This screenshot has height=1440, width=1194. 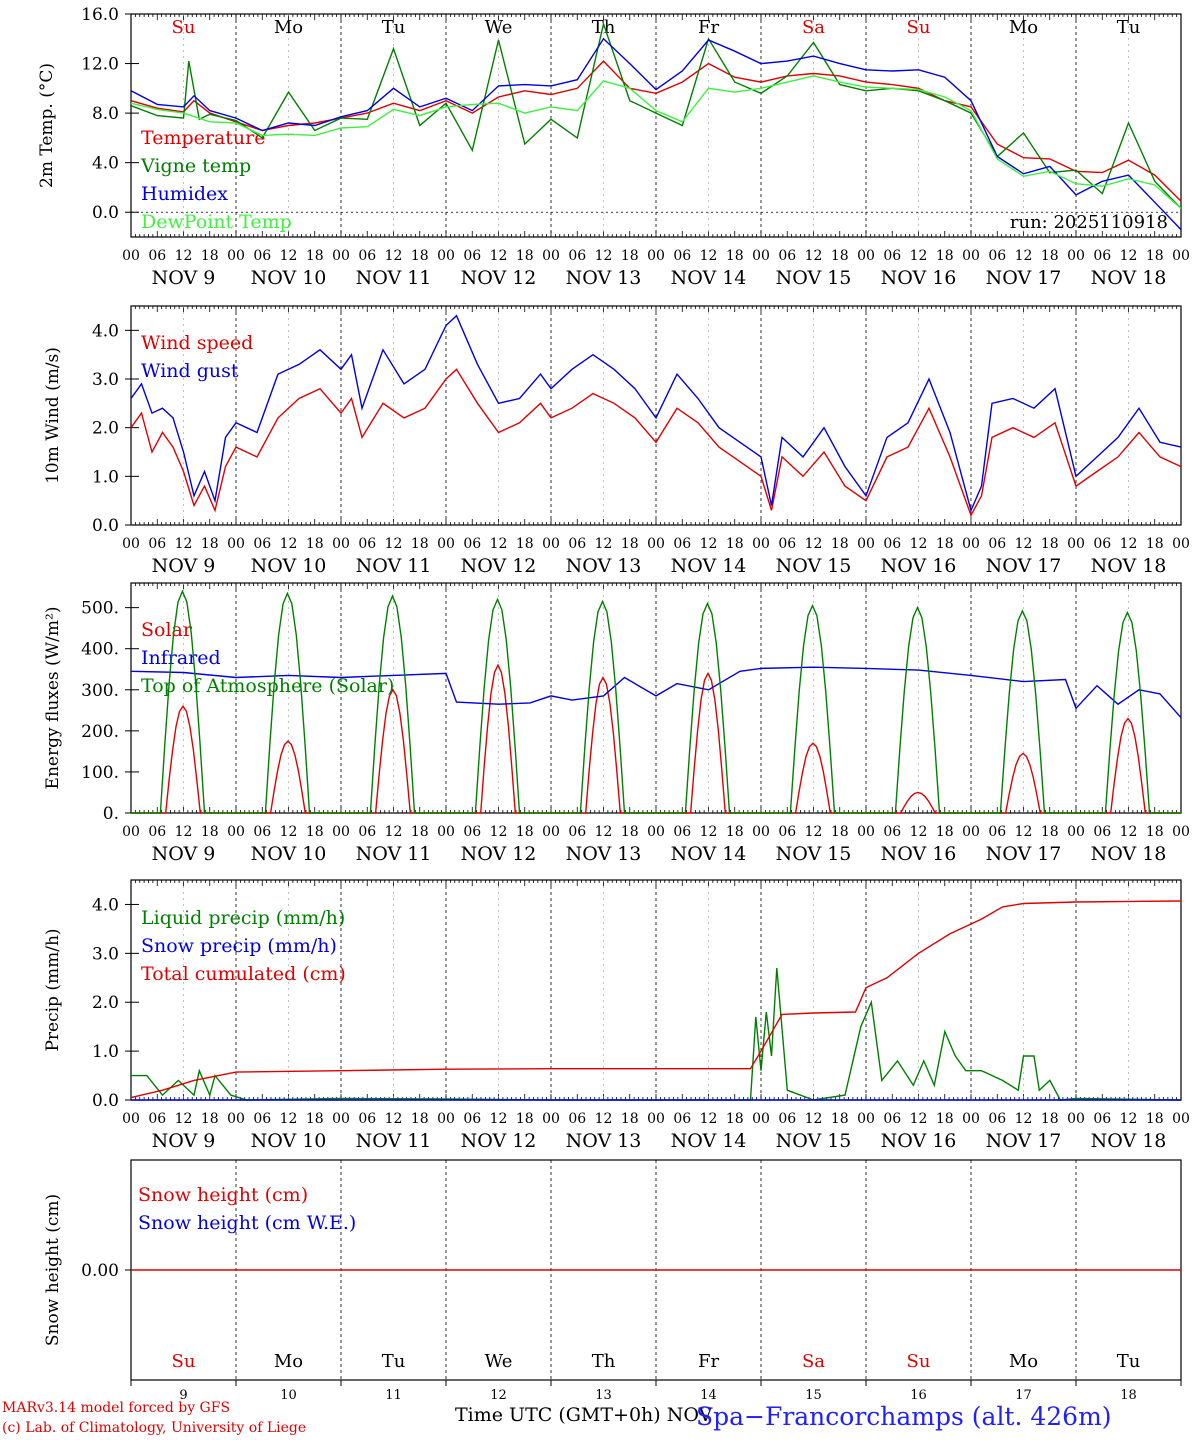 I want to click on legend-infrared: Infrared, so click(x=181, y=658).